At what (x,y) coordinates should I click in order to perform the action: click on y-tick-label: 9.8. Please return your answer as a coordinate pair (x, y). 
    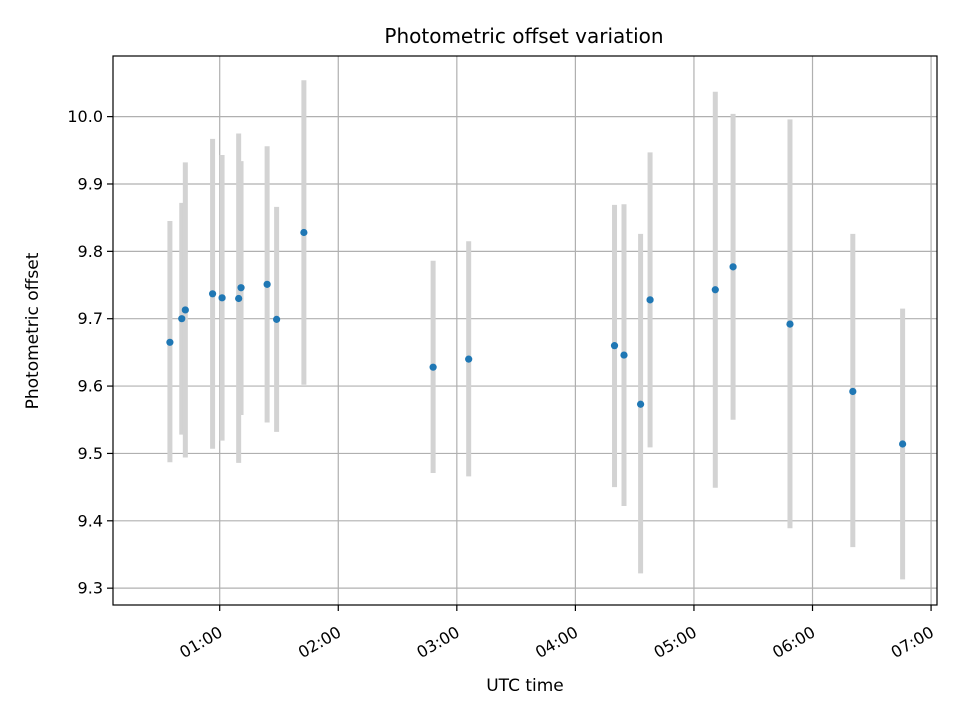
    Looking at the image, I should click on (90, 251).